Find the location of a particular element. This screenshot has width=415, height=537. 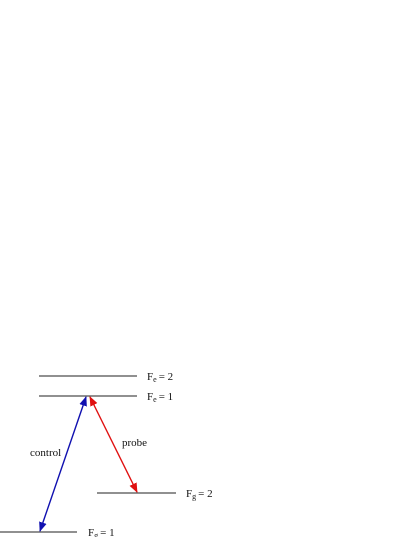

level-label: Fg = 2 is located at coordinates (199, 494).